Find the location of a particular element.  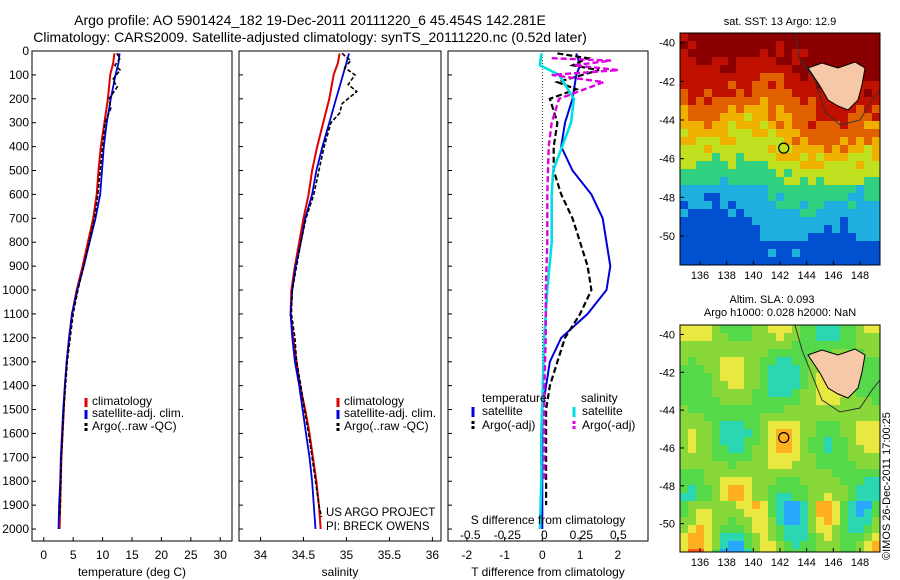

sst-argo-marker is located at coordinates (784, 148).